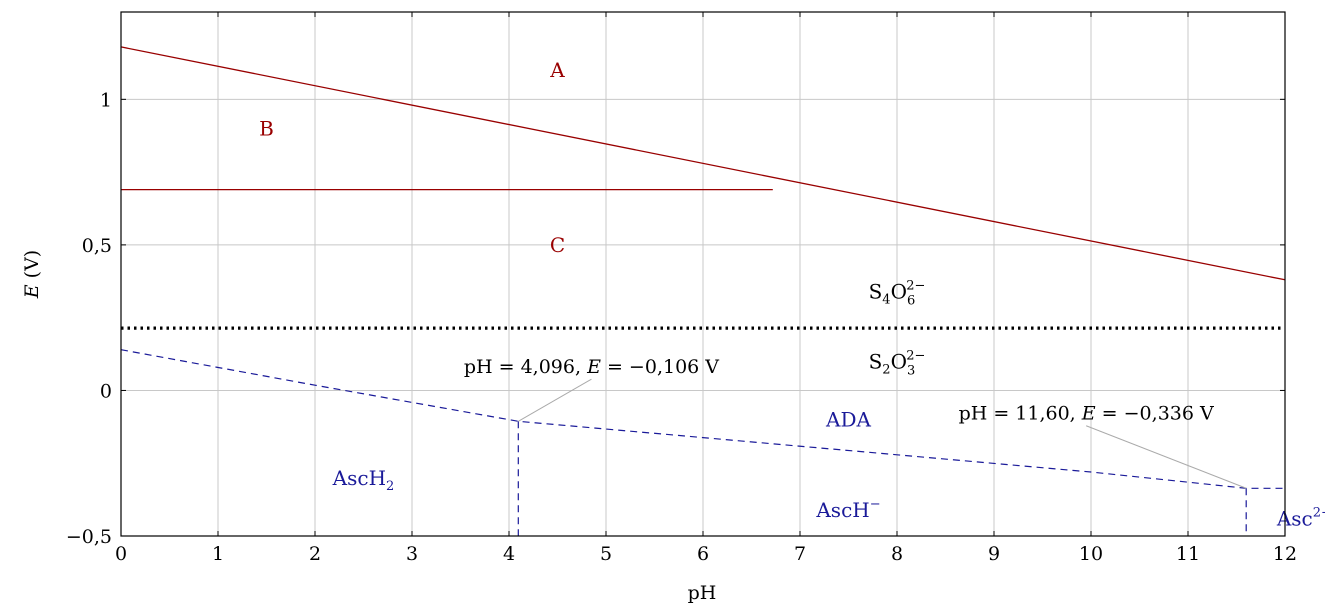 Image resolution: width=1325 pixels, height=604 pixels. I want to click on y-axis-unit: (V), so click(32, 264).